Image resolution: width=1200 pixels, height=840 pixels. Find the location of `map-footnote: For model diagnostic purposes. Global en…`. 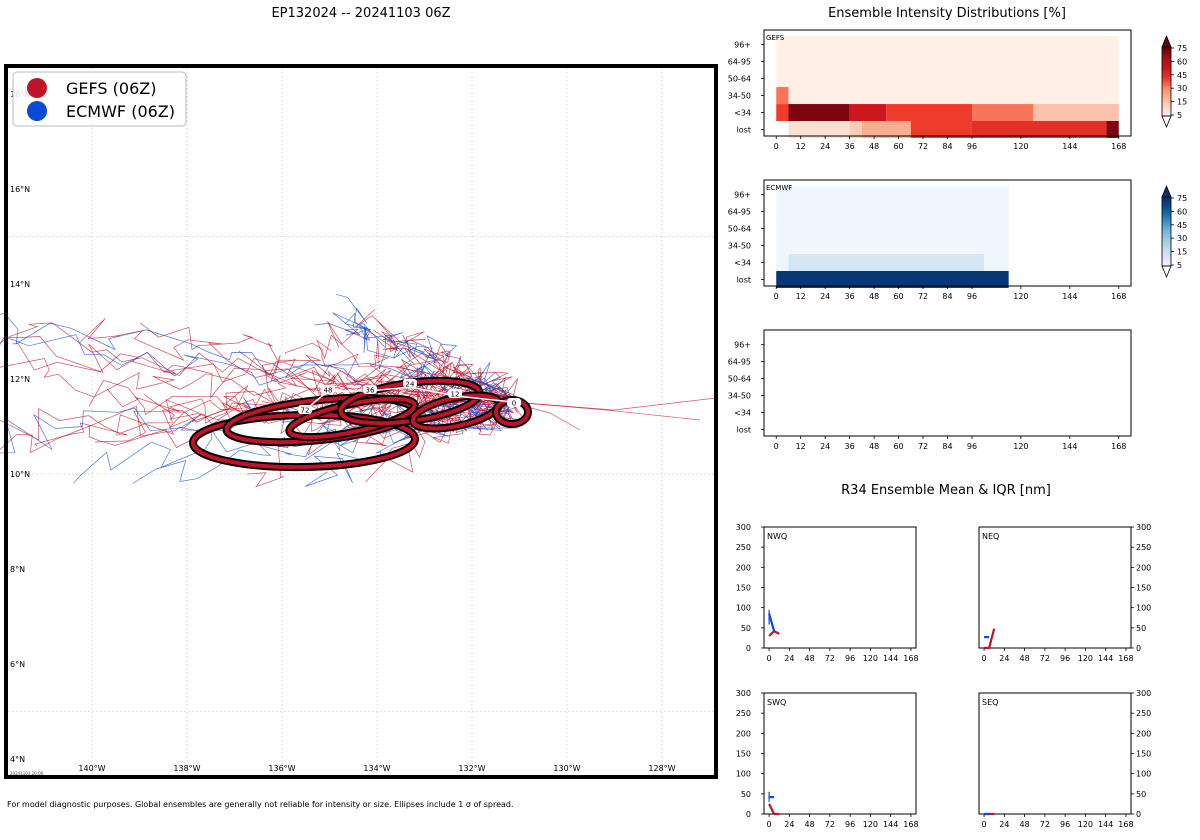

map-footnote: For model diagnostic purposes. Global en… is located at coordinates (260, 804).